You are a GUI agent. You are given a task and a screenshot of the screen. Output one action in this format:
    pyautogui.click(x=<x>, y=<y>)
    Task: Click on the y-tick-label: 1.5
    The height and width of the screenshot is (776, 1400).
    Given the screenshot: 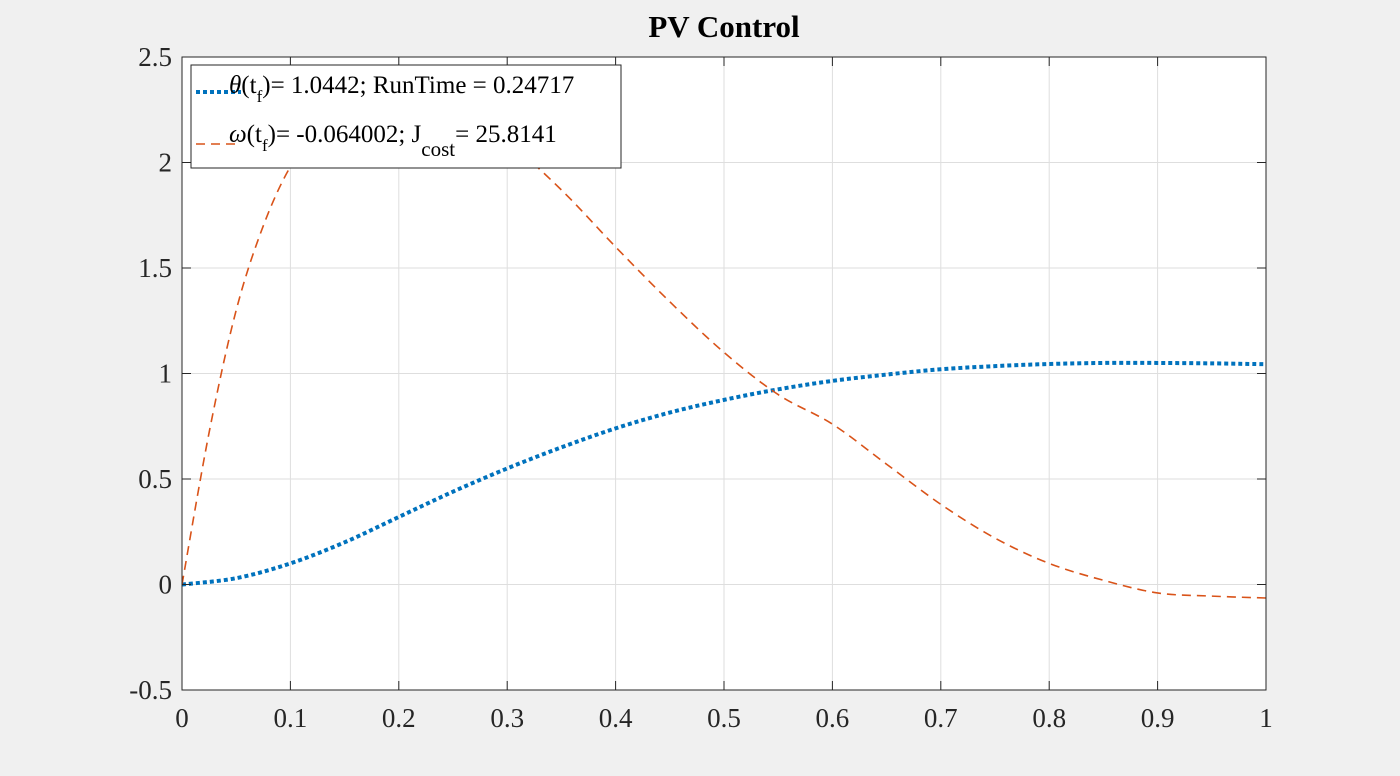 What is the action you would take?
    pyautogui.click(x=155, y=268)
    